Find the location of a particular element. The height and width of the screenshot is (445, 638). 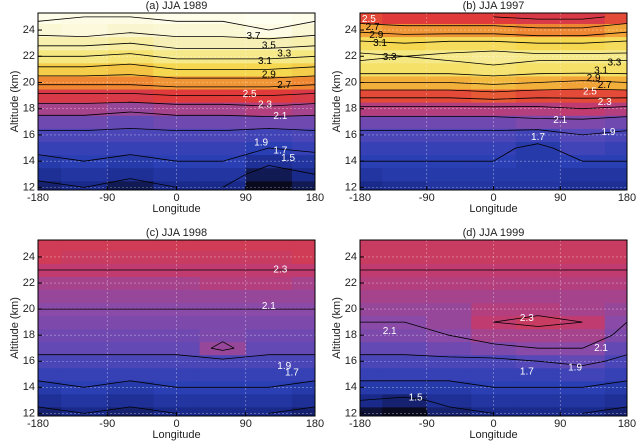

x-tick-label: -180 is located at coordinates (38, 424).